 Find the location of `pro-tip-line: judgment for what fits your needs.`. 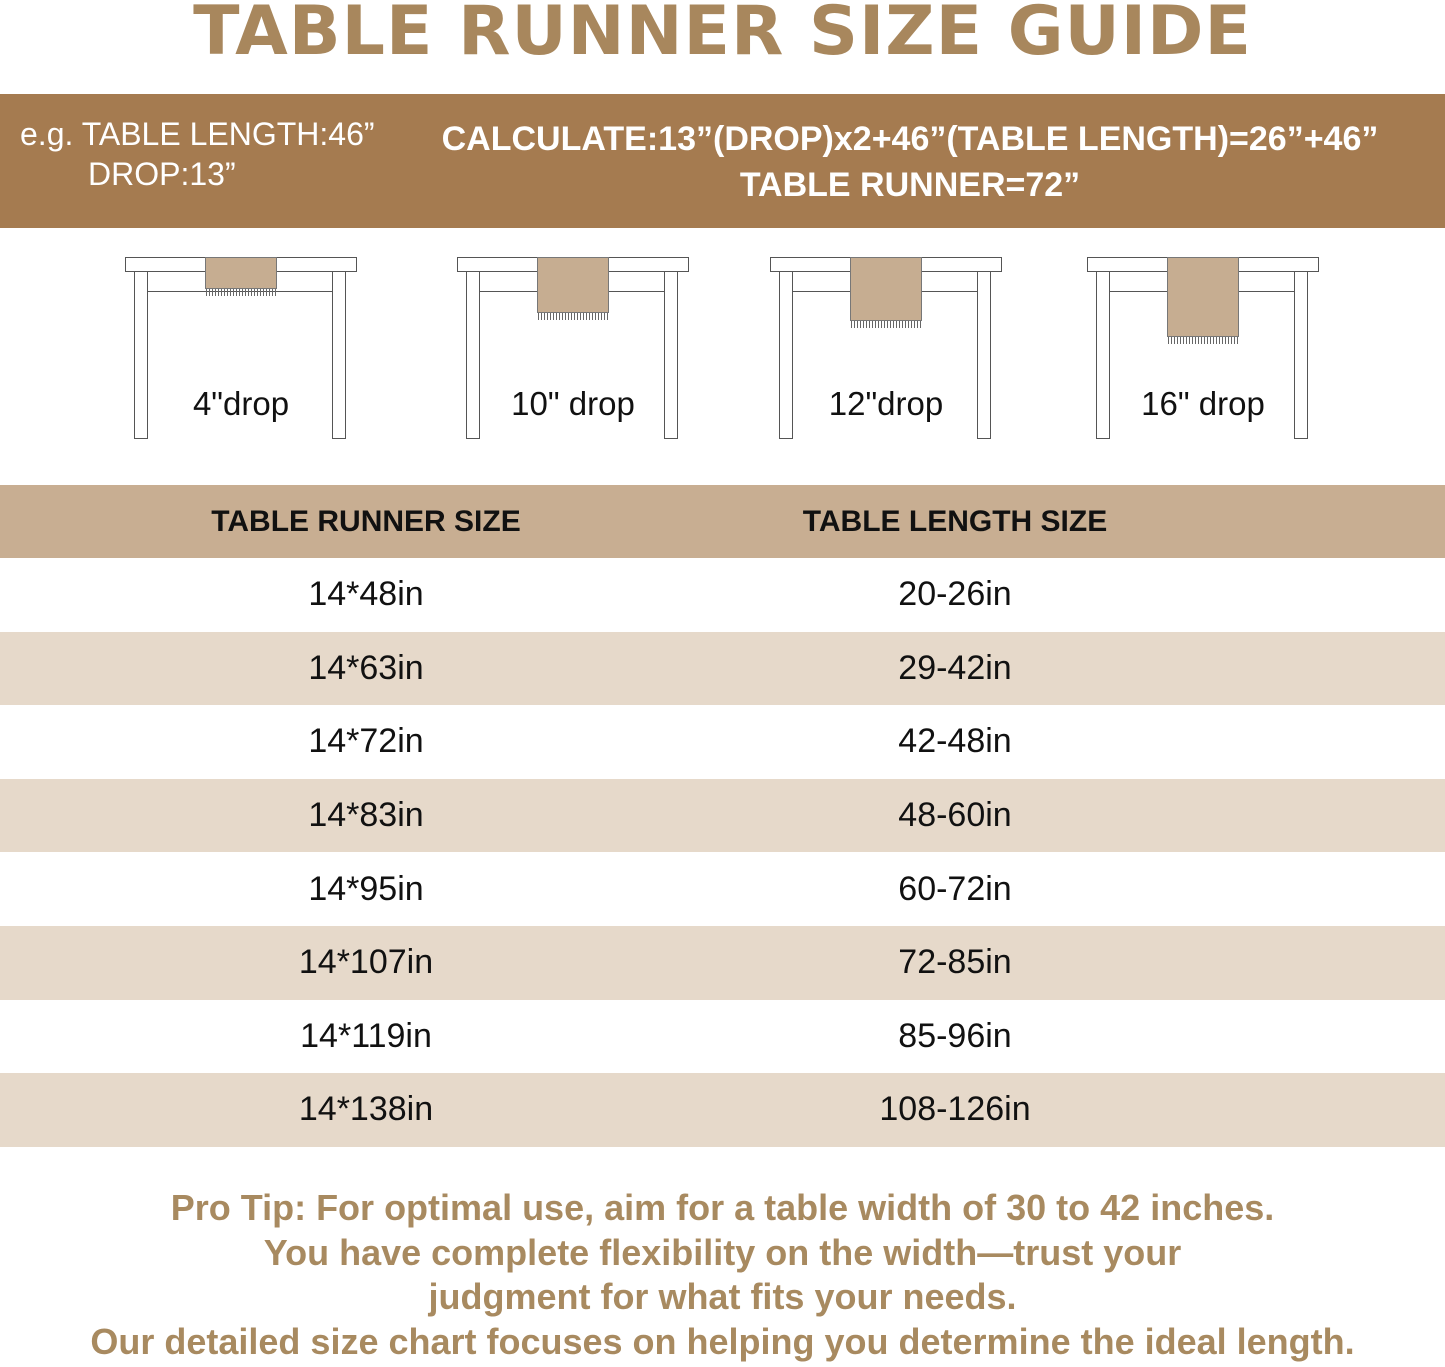

pro-tip-line: judgment for what fits your needs. is located at coordinates (722, 1296).